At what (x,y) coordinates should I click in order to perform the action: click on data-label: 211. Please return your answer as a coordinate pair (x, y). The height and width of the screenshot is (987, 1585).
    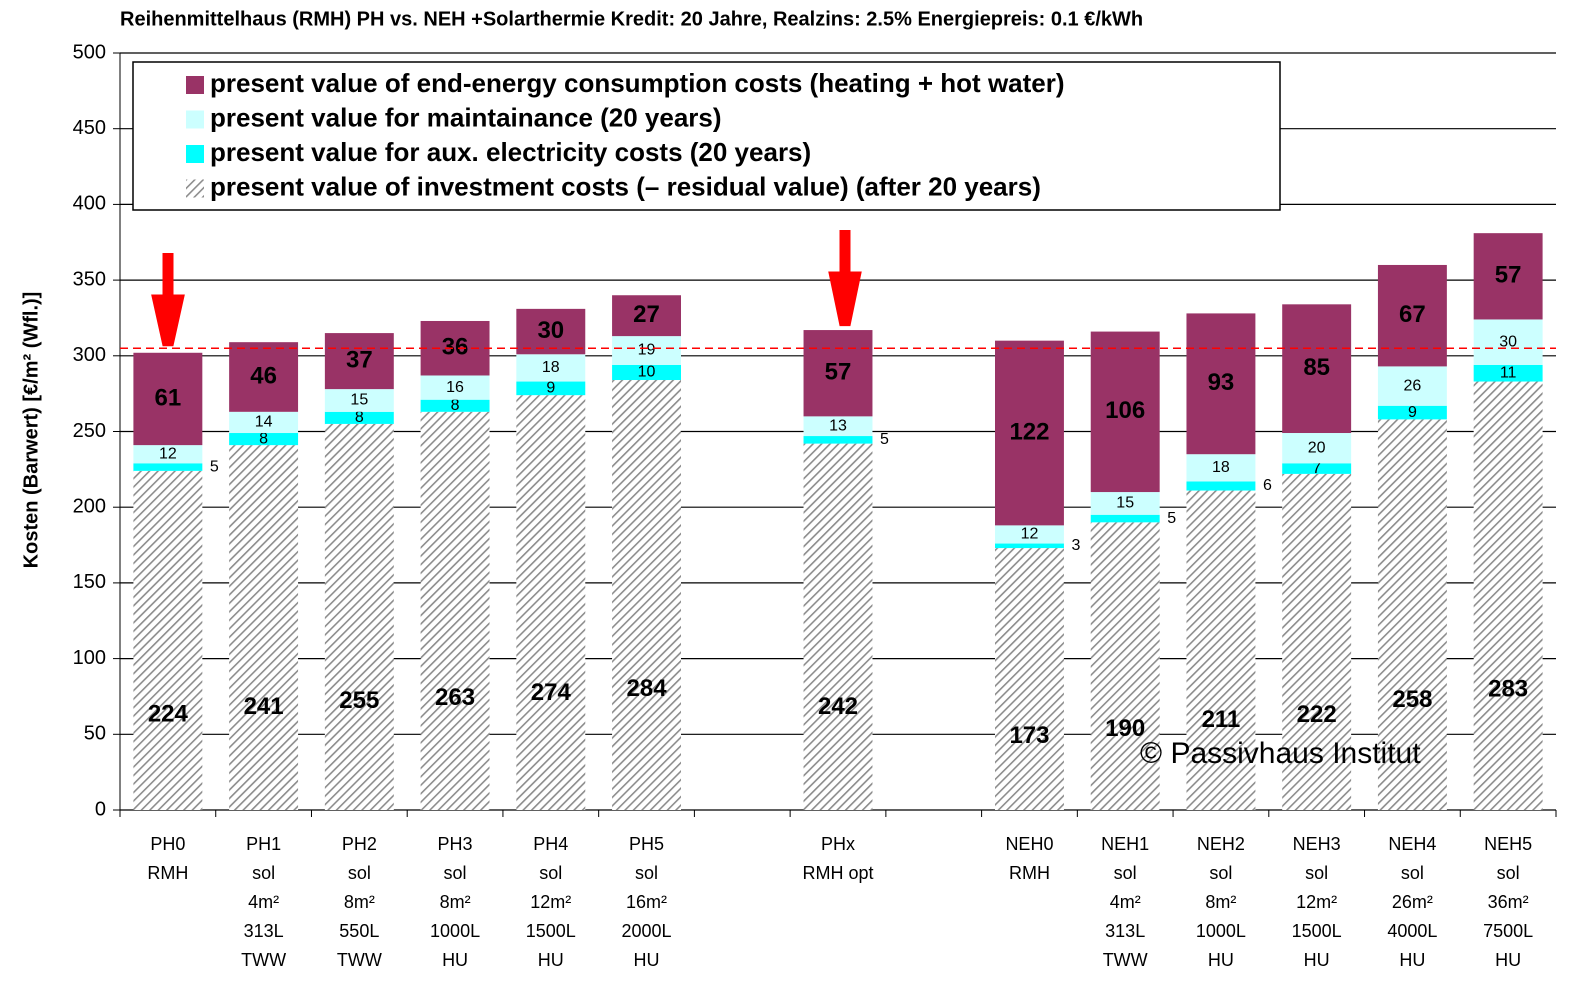
    Looking at the image, I should click on (1221, 719).